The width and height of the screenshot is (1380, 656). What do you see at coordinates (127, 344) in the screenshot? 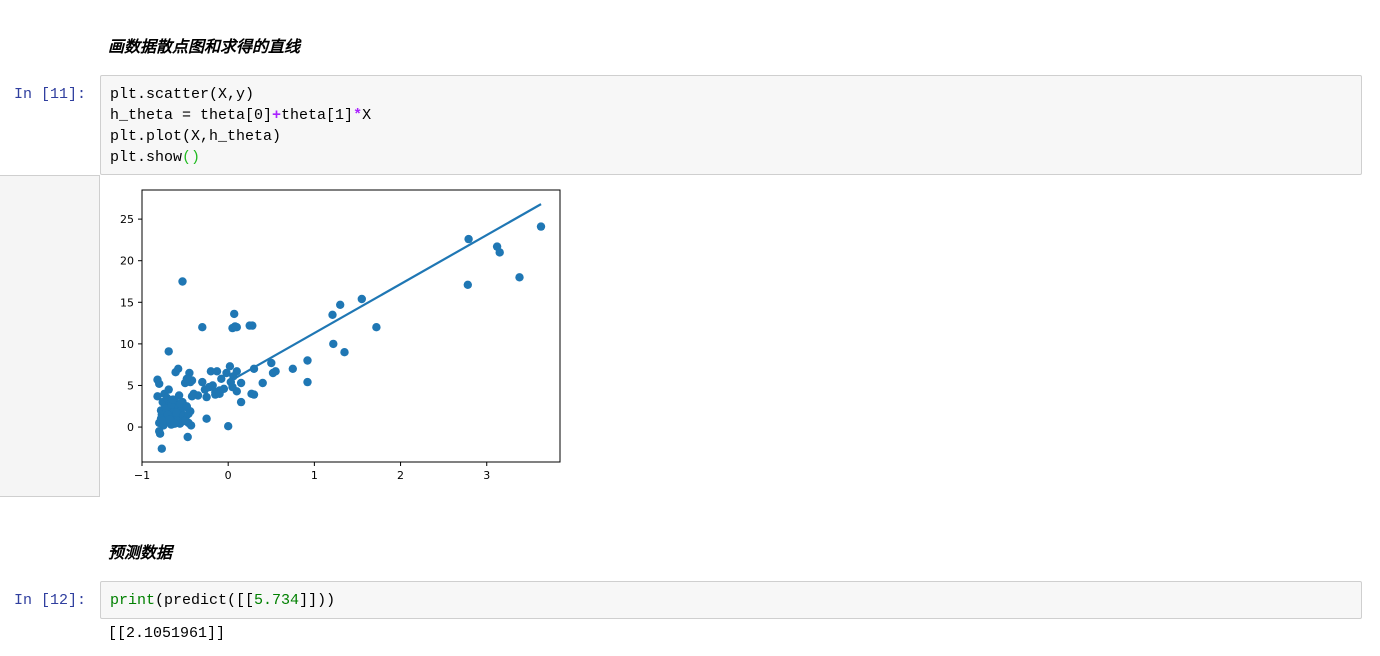
I see `y-tick-label: 10` at bounding box center [127, 344].